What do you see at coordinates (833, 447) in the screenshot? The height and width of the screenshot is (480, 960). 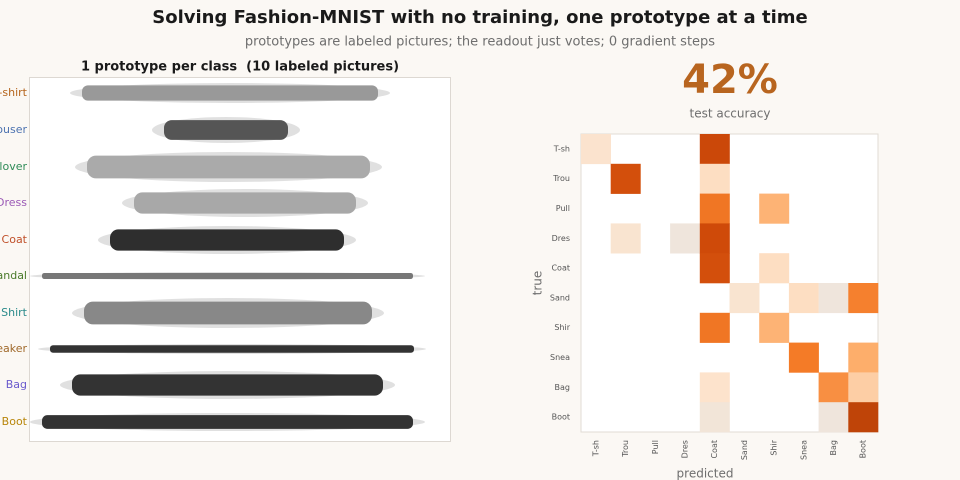 I see `x-tick-label: Bag` at bounding box center [833, 447].